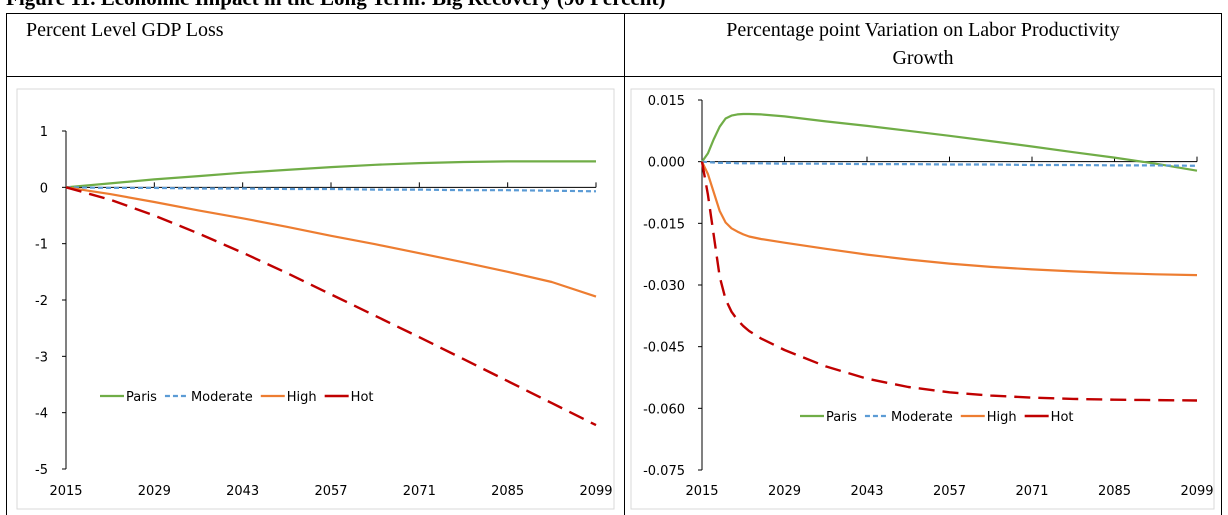 The height and width of the screenshot is (515, 1228). What do you see at coordinates (41, 245) in the screenshot?
I see `y-tick-label: -1` at bounding box center [41, 245].